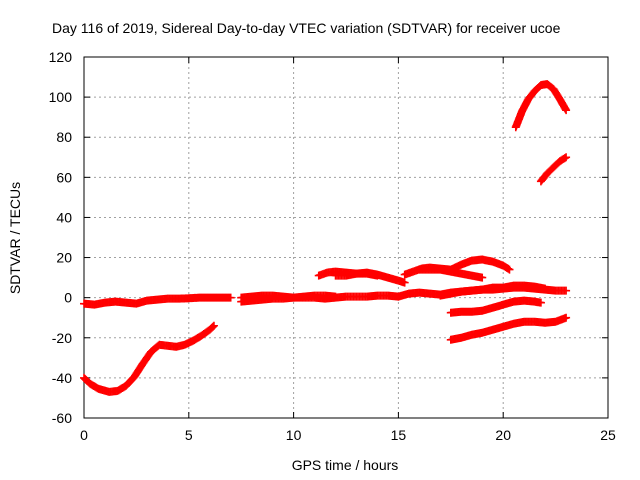 The height and width of the screenshot is (480, 640). Describe the element at coordinates (62, 378) in the screenshot. I see `y-tick-label: -40` at that location.